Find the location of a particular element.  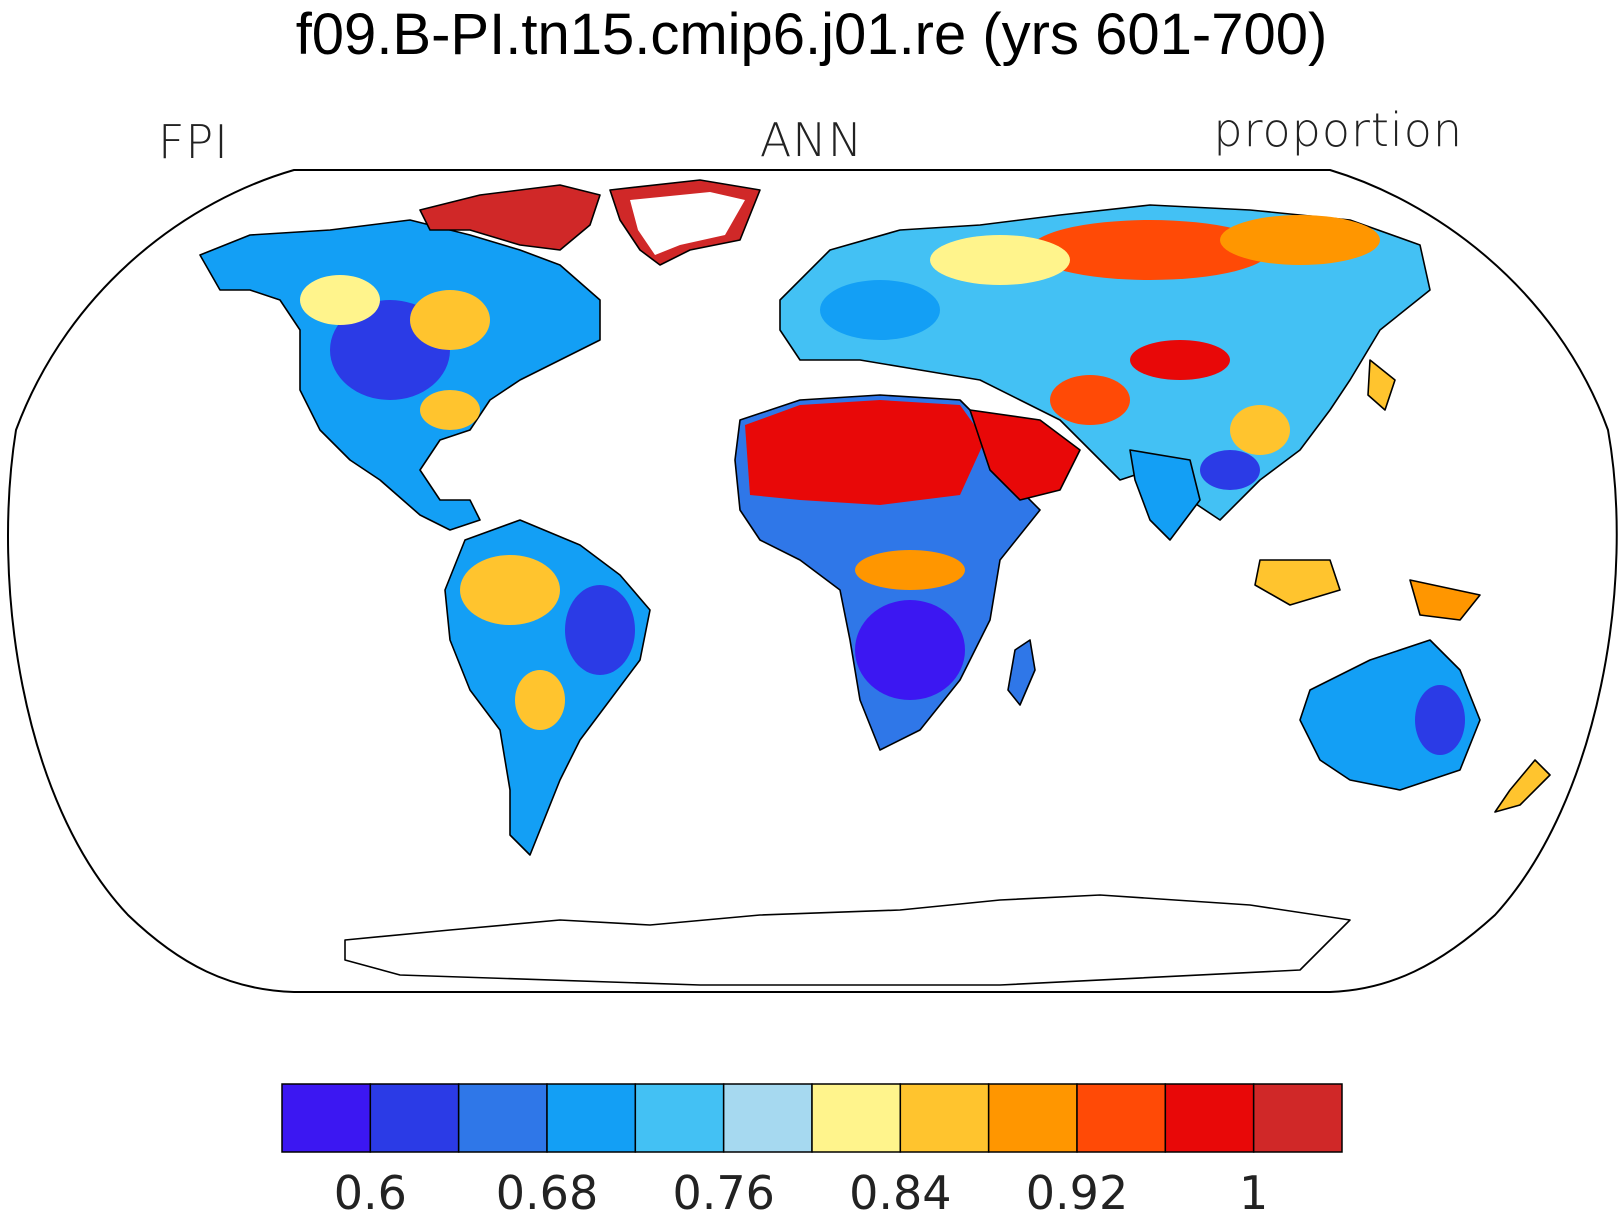

colorbar-tick-label: 0.92 is located at coordinates (1077, 1193).